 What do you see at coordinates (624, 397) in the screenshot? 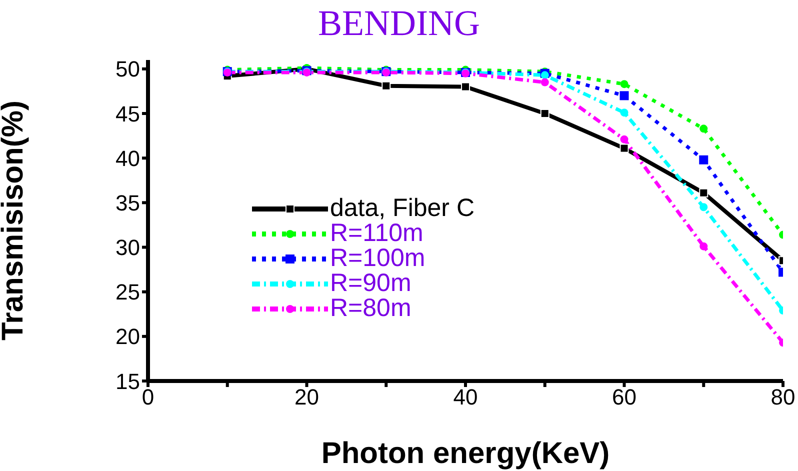
I see `x-tick-label: 60` at bounding box center [624, 397].